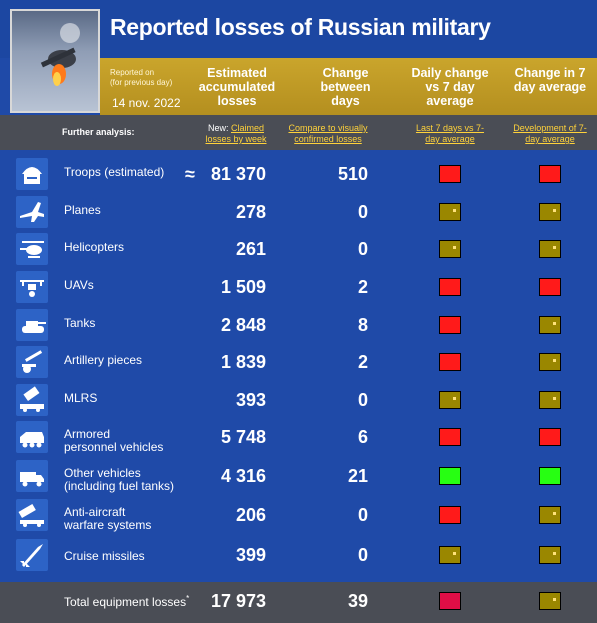 The width and height of the screenshot is (597, 623). I want to click on development-link: Development of 7-day average, so click(550, 133).